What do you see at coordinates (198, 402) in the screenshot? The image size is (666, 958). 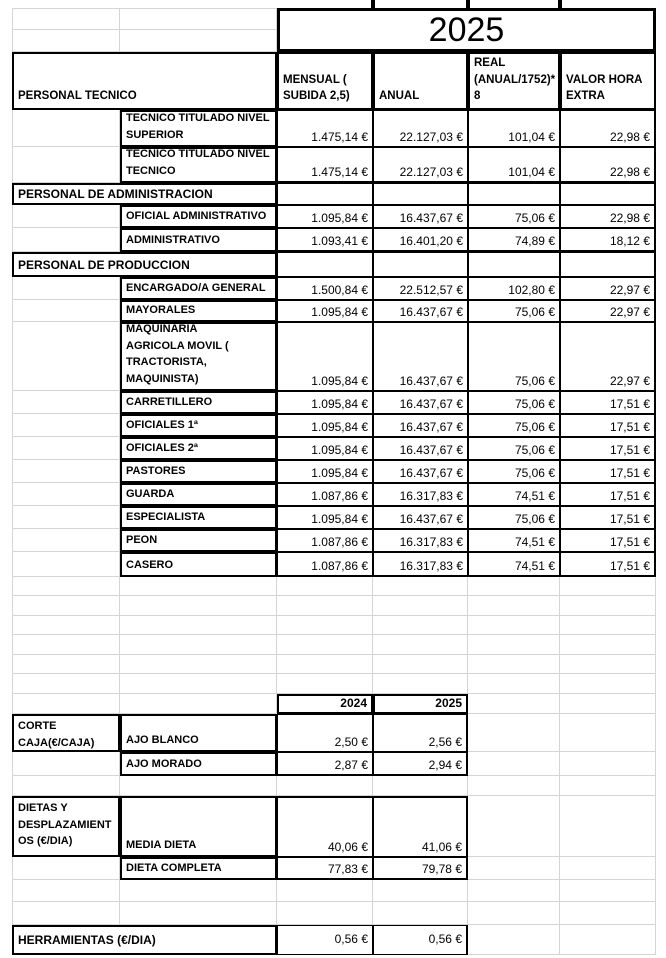 I see `row-label-cell: CARRETILLERO` at bounding box center [198, 402].